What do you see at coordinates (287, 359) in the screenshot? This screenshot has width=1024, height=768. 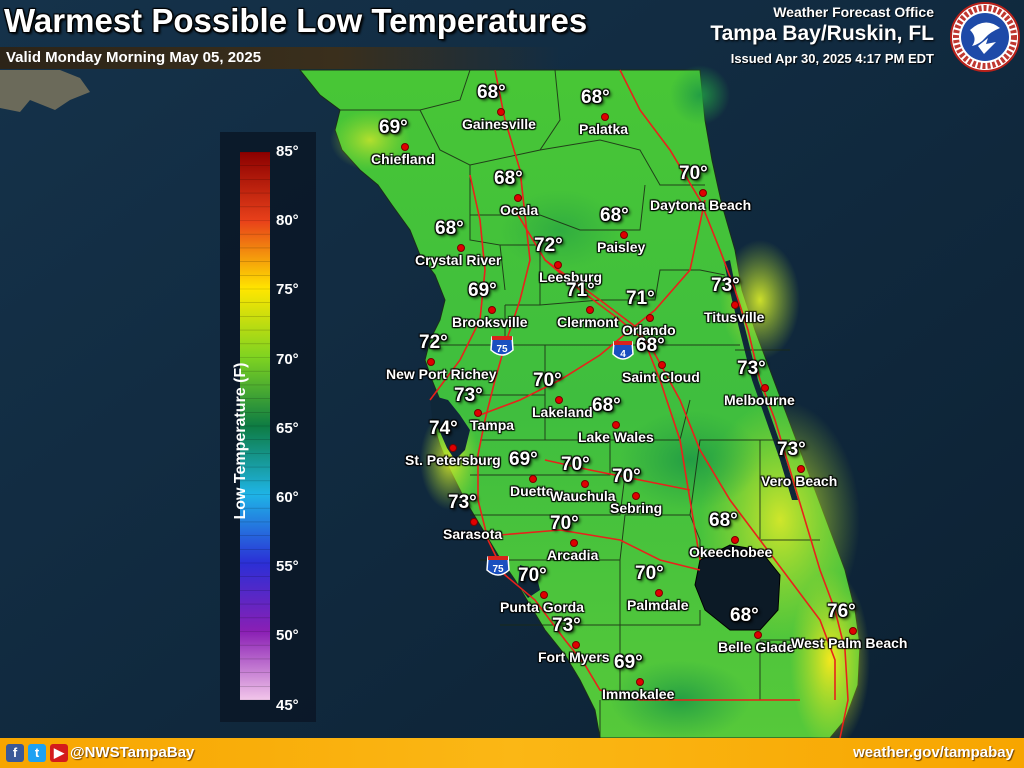 I see `legend-tick: 70°` at bounding box center [287, 359].